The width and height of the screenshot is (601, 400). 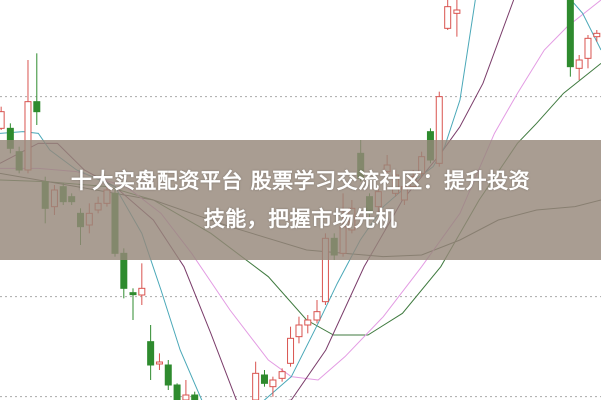 What do you see at coordinates (585, 25) in the screenshot?
I see `moving-average-line` at bounding box center [585, 25].